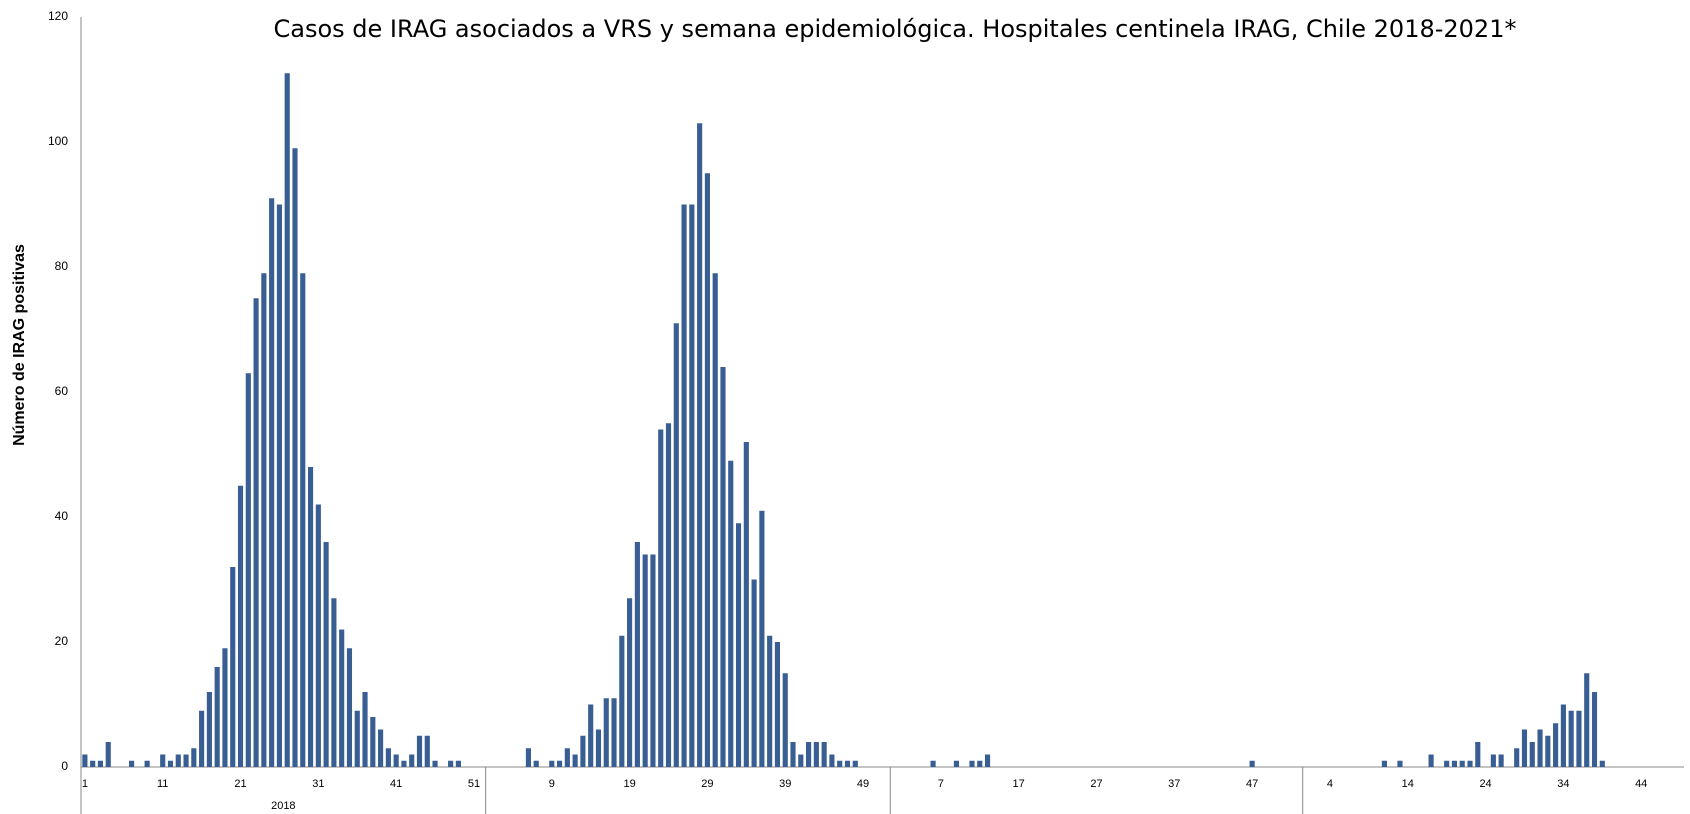 Image resolution: width=1690 pixels, height=814 pixels. I want to click on x-tick-label: 29, so click(707, 784).